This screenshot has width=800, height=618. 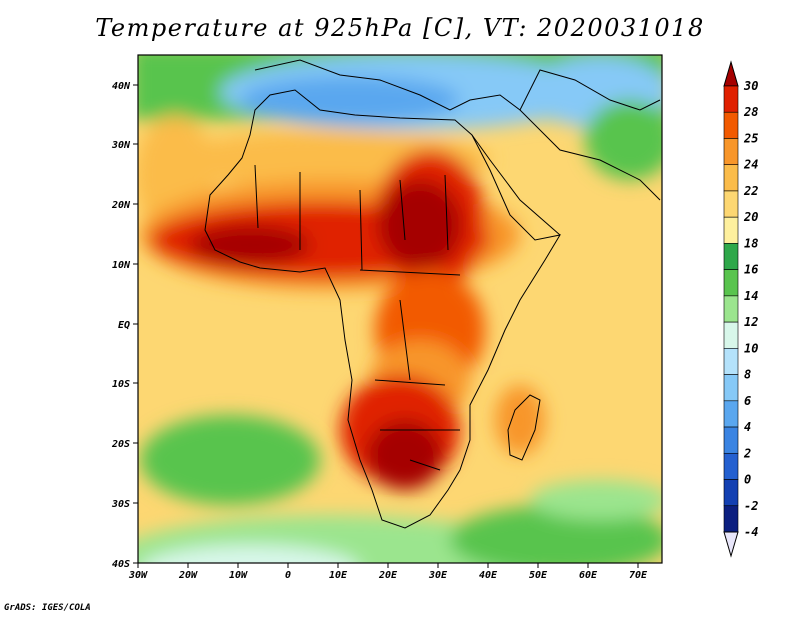 I want to click on lon-label: 20E, so click(x=388, y=575).